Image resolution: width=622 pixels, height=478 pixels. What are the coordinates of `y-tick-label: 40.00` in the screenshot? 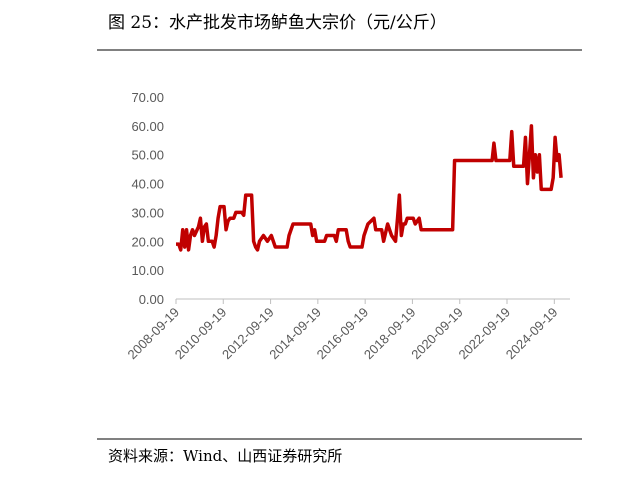 It's located at (147, 184).